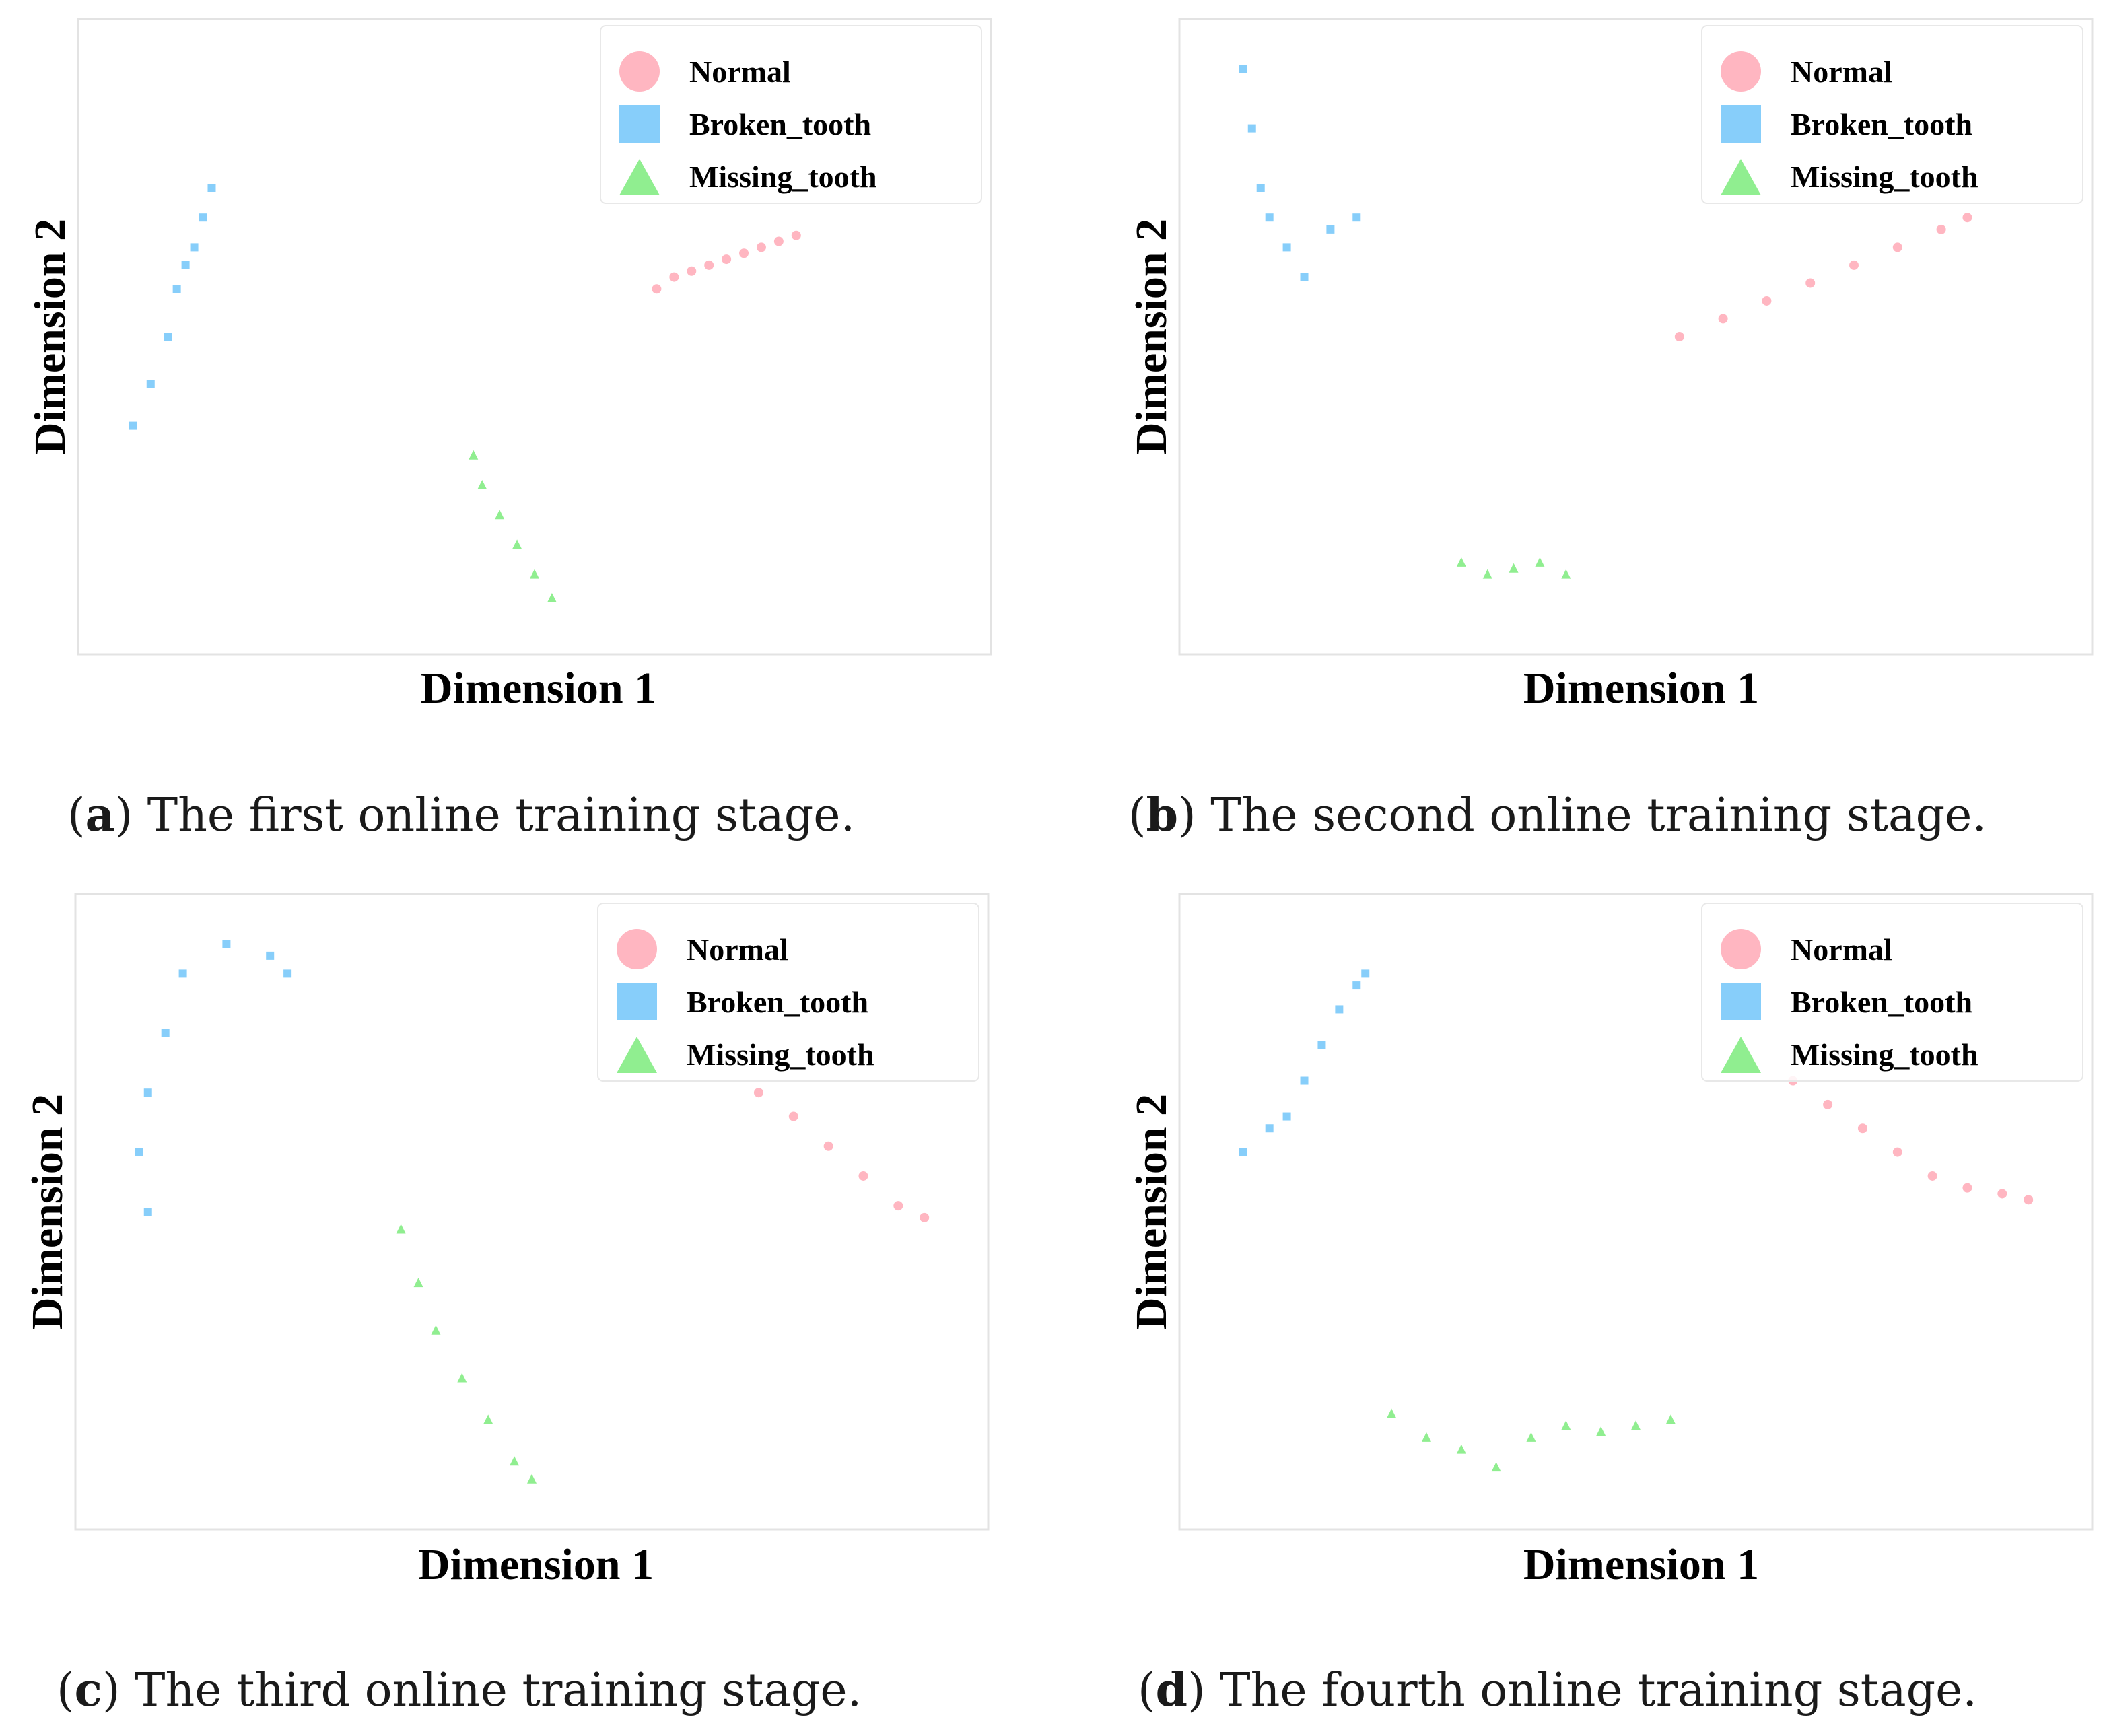 Image resolution: width=2103 pixels, height=1736 pixels. I want to click on legend-label-broken-tooth: Broken_tooth, so click(780, 124).